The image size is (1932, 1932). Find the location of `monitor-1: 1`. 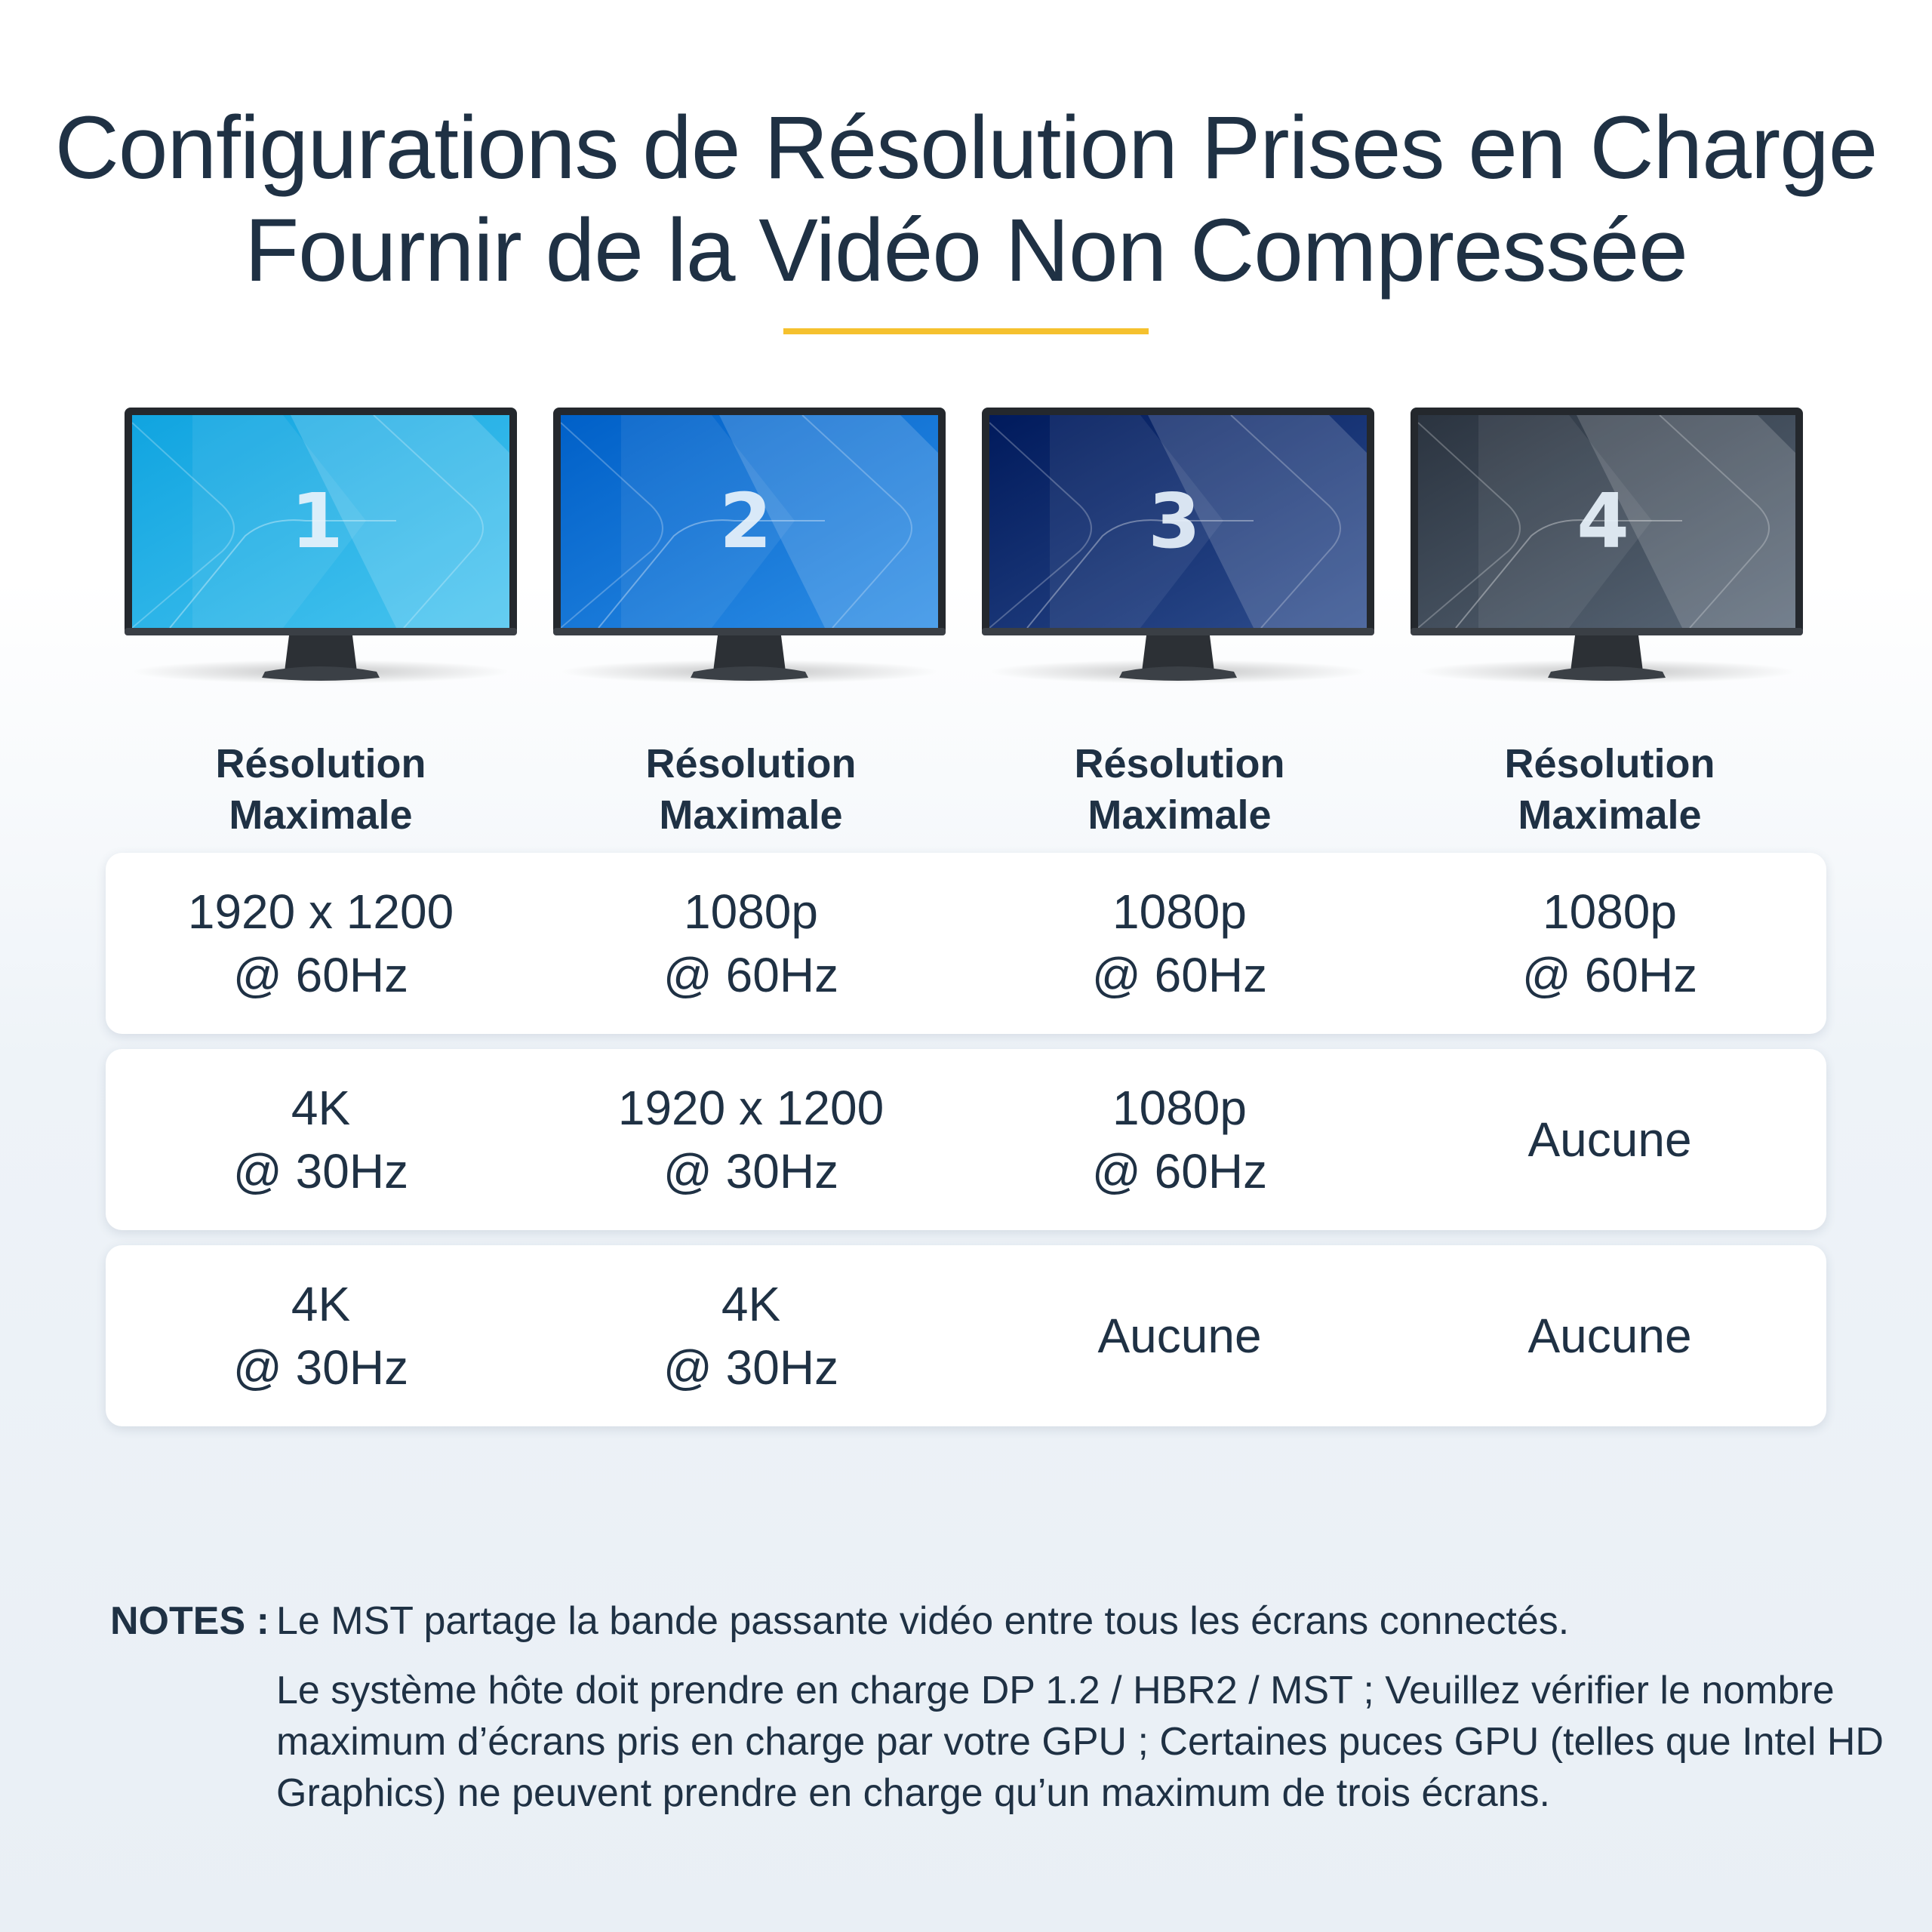

monitor-1: 1 is located at coordinates (321, 551).